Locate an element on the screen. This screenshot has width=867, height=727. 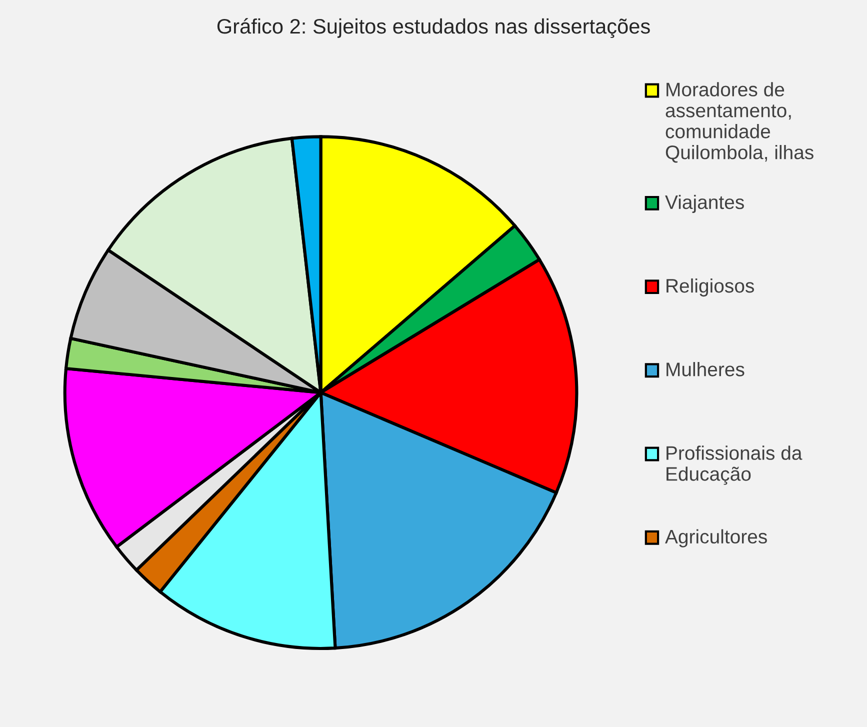
chart-title: Gráfico 2: Sujeitos estudados nas dissertações is located at coordinates (433, 28).